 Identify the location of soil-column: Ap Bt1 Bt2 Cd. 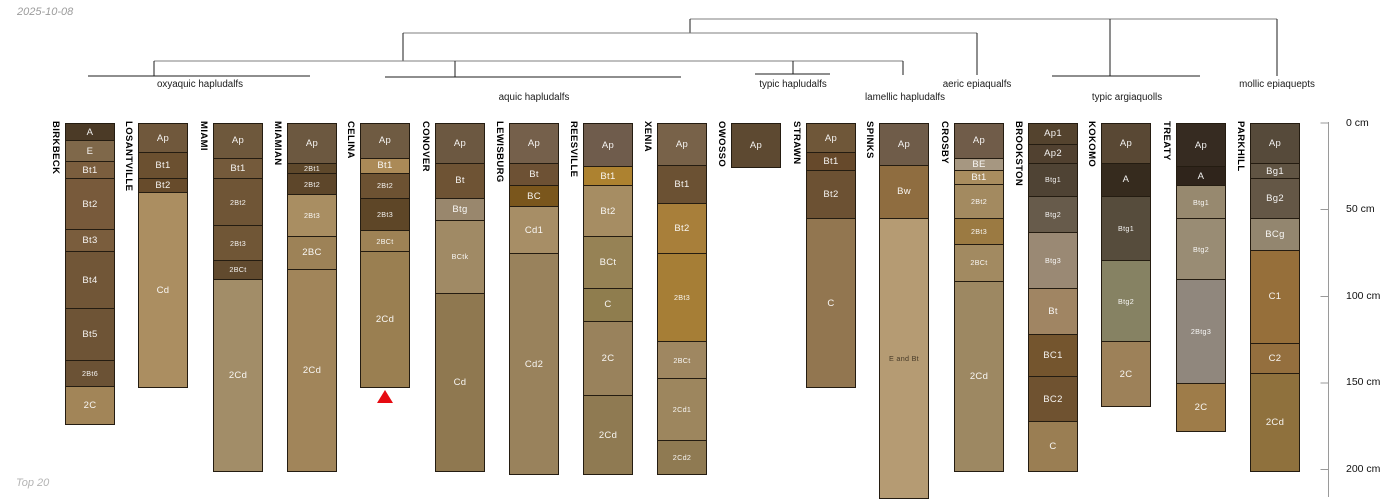
(163, 256).